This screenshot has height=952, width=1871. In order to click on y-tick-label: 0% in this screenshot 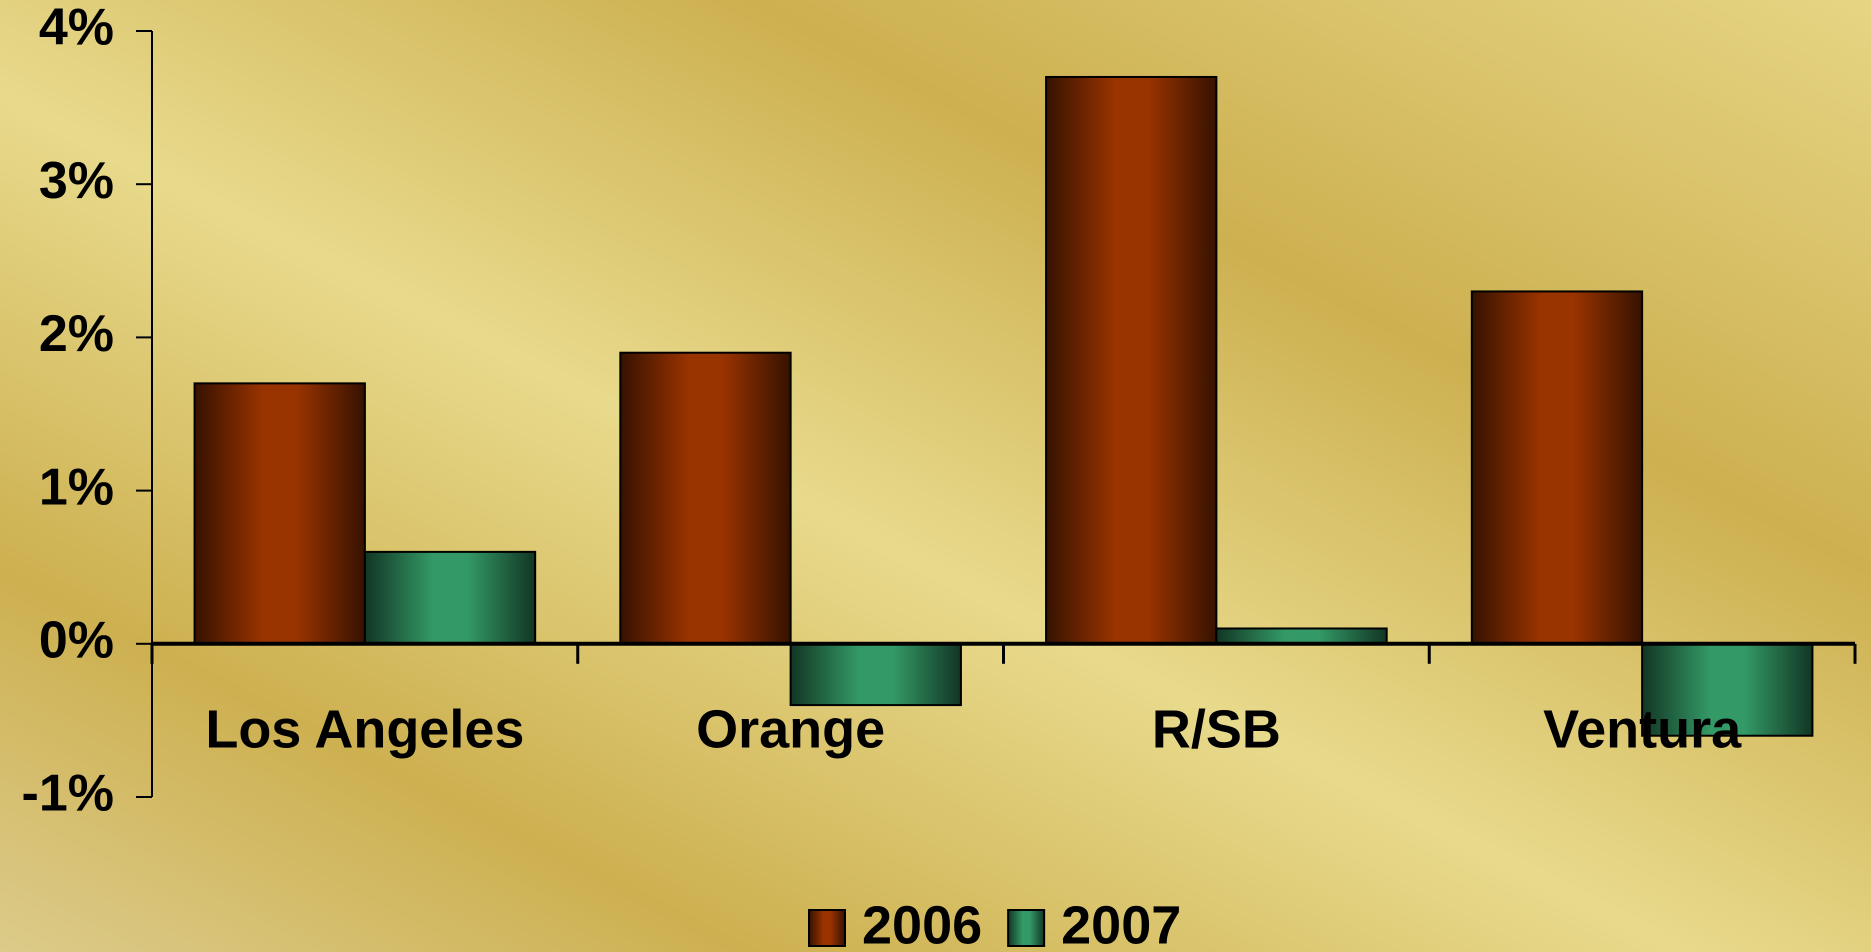, I will do `click(76, 641)`.